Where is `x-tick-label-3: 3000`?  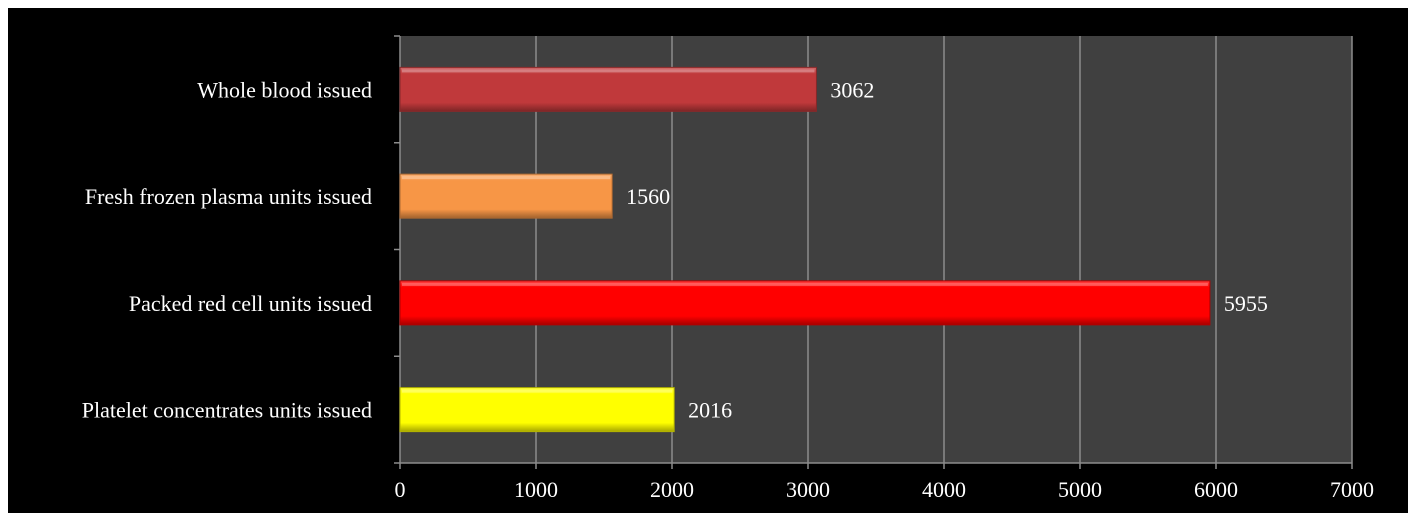 x-tick-label-3: 3000 is located at coordinates (808, 489).